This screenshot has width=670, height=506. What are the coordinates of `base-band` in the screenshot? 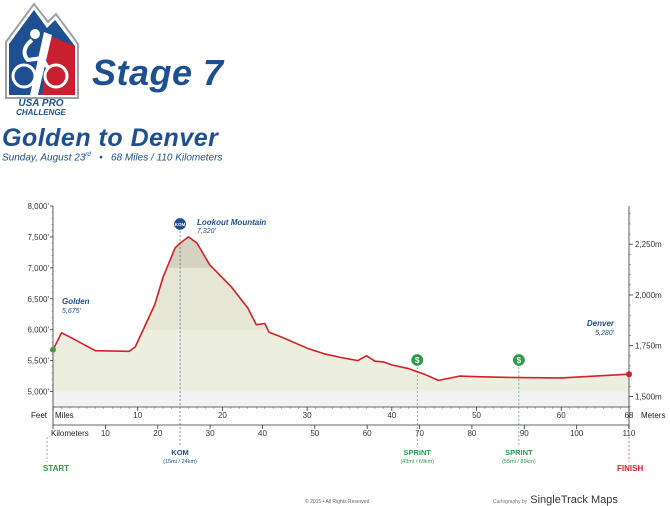 It's located at (341, 399).